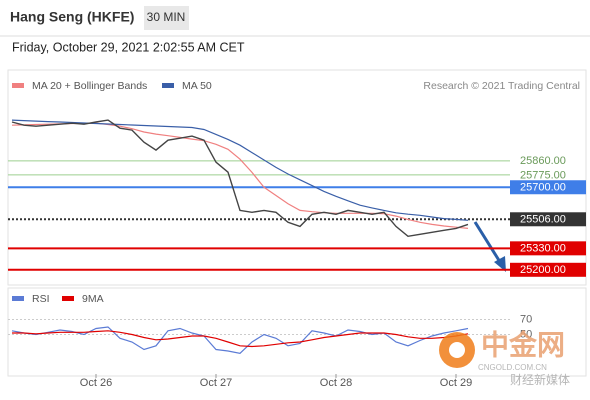 Image resolution: width=590 pixels, height=400 pixels. What do you see at coordinates (543, 175) in the screenshot?
I see `level-label: 25775.00` at bounding box center [543, 175].